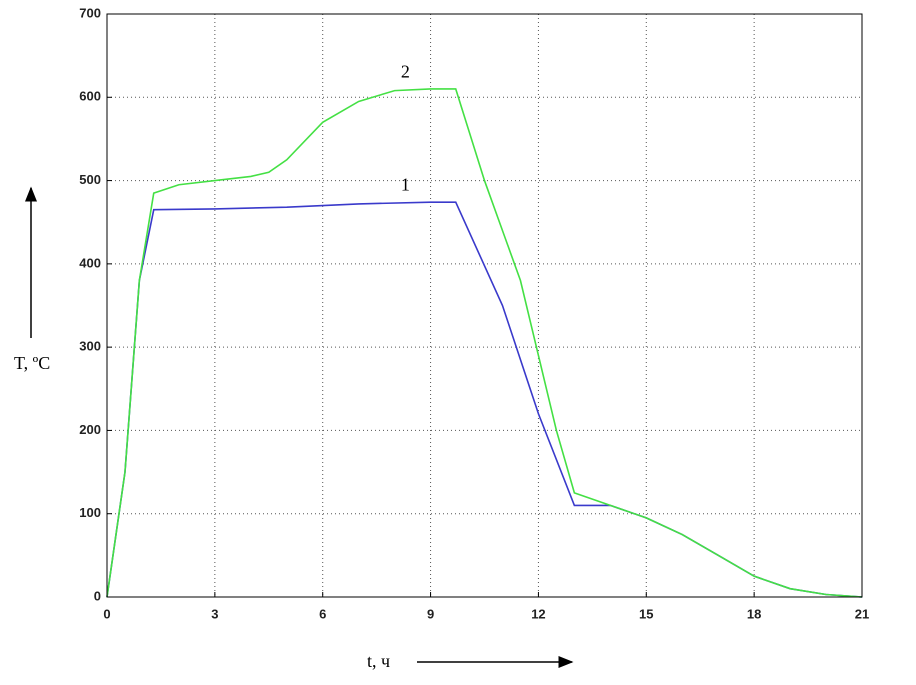 This screenshot has height=685, width=916. I want to click on y-tick-label: 500, so click(90, 179).